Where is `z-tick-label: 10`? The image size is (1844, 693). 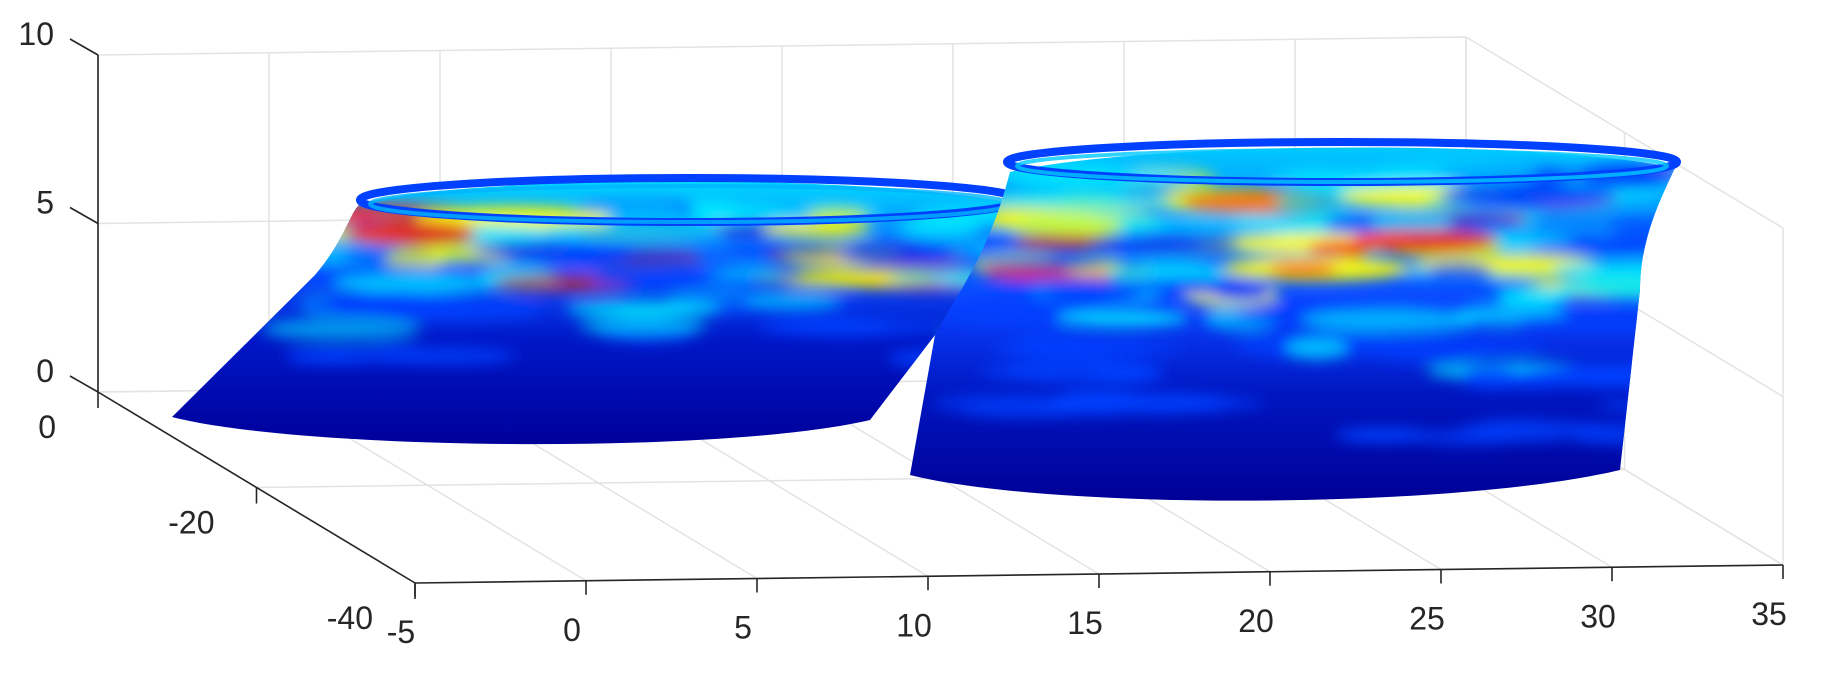
z-tick-label: 10 is located at coordinates (36, 34).